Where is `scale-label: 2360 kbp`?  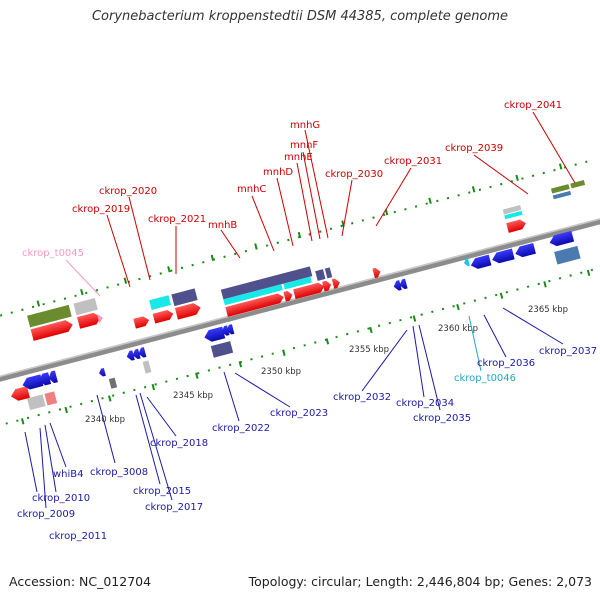
scale-label: 2360 kbp is located at coordinates (458, 329).